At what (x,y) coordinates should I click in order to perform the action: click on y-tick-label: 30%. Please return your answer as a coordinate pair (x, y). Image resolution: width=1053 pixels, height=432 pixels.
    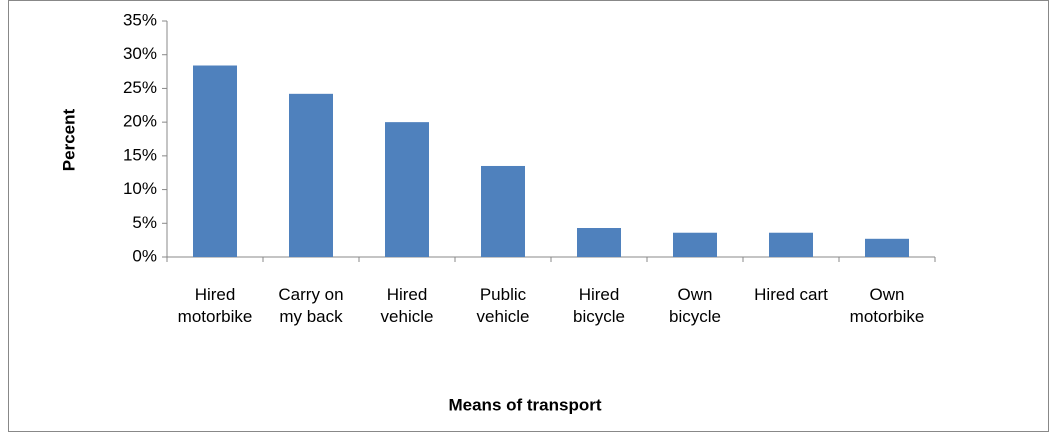
    Looking at the image, I should click on (140, 53).